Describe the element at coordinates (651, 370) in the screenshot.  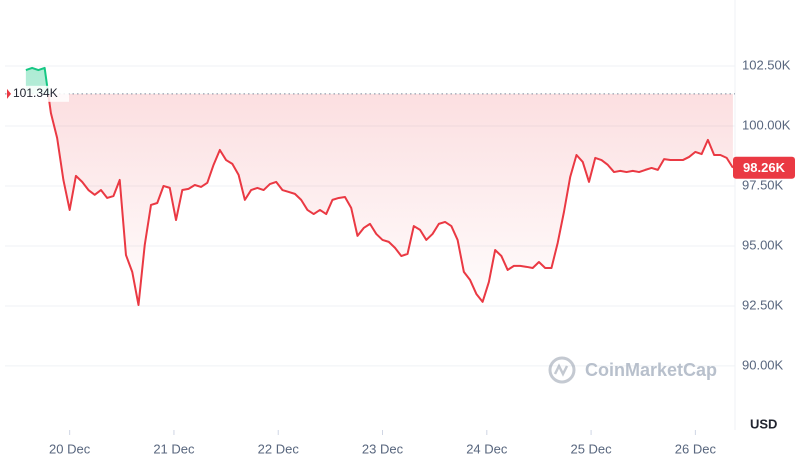
I see `watermark: CoinMarketCap` at that location.